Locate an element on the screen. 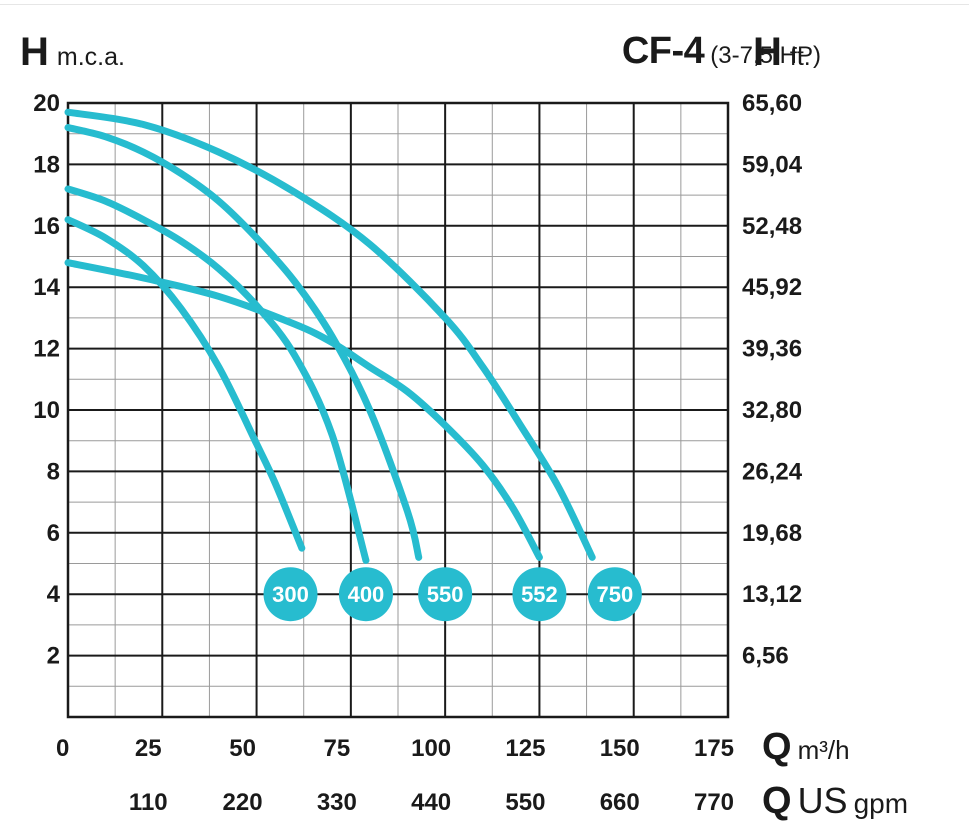 The height and width of the screenshot is (836, 969). right-axis-title: H ft. is located at coordinates (782, 52).